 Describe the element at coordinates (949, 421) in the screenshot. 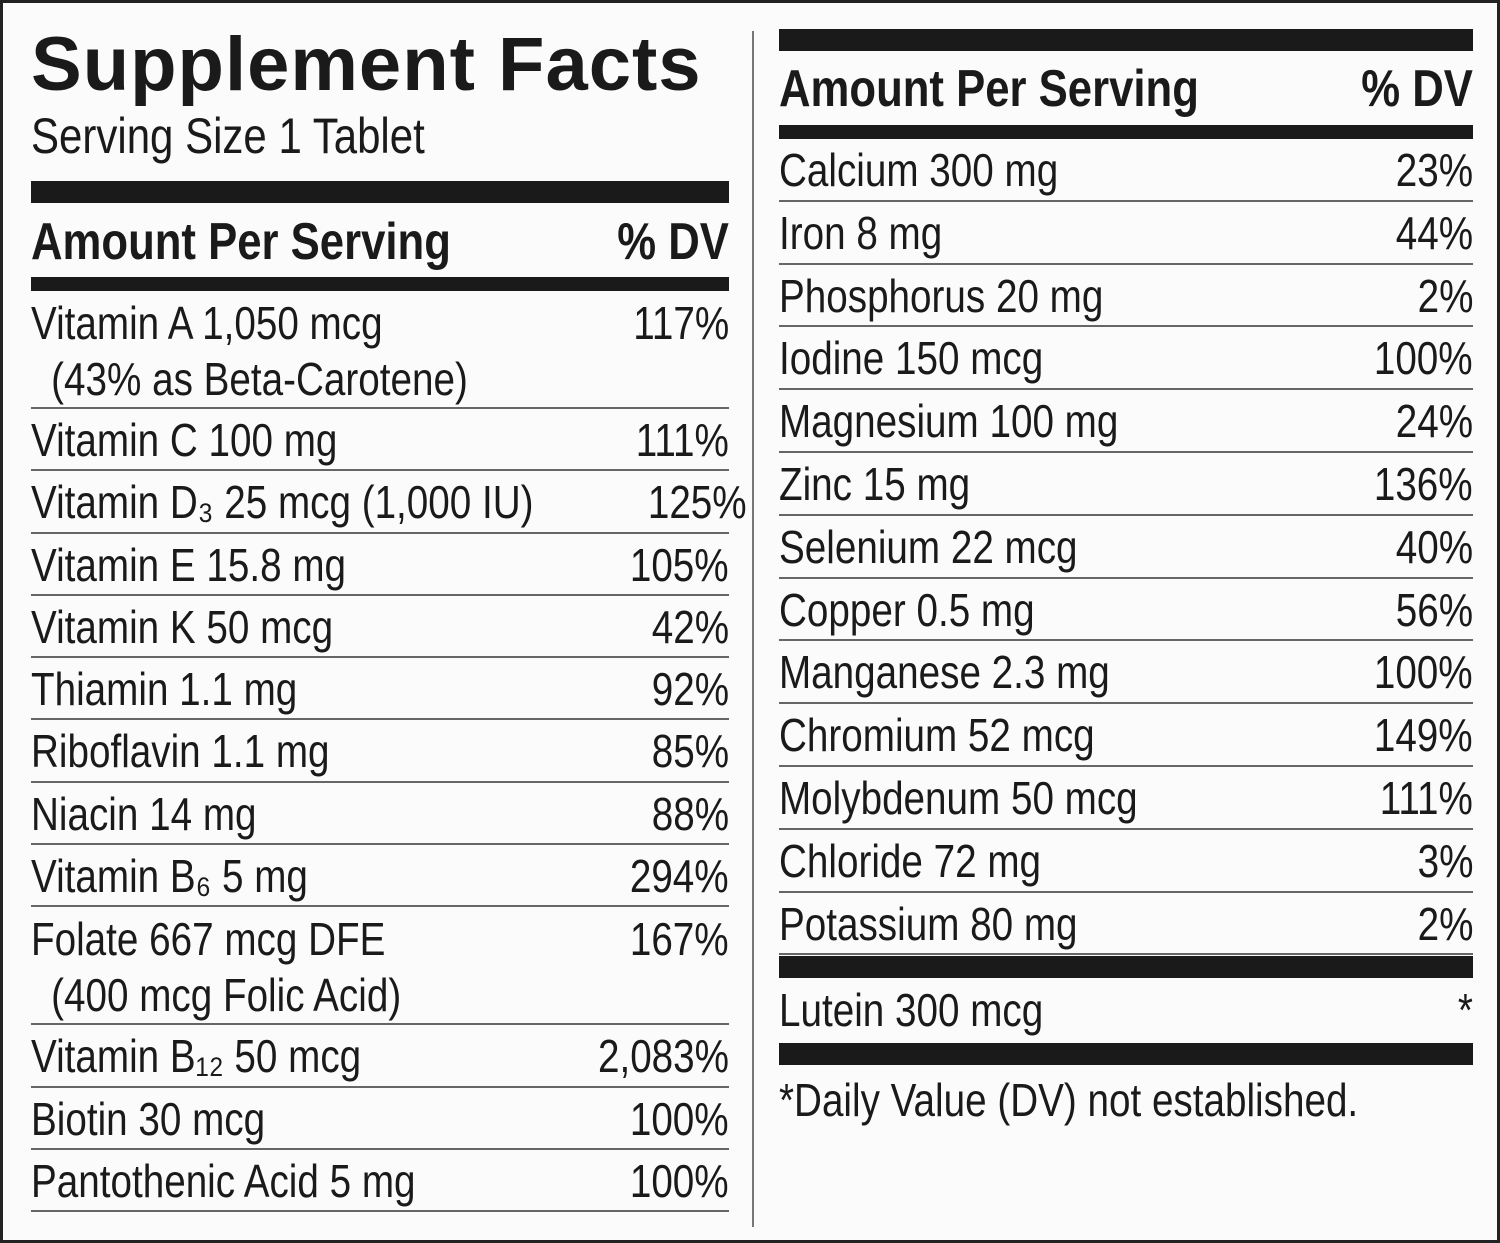

I see `nutrient-name: Magnesium 100 mg` at that location.